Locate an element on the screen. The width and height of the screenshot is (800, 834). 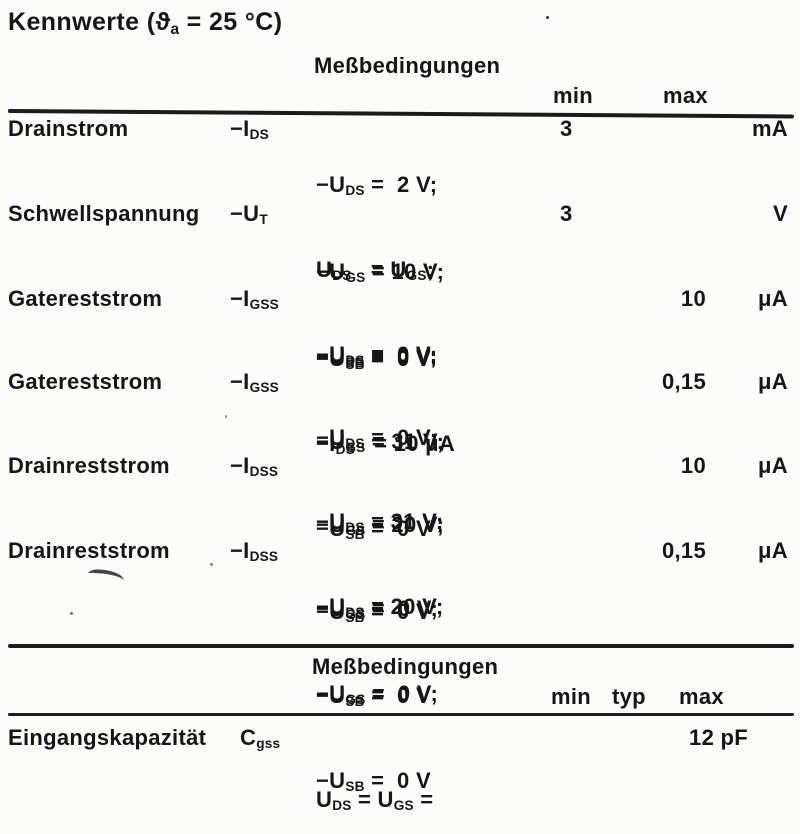
table1-col-max: max is located at coordinates (685, 95).